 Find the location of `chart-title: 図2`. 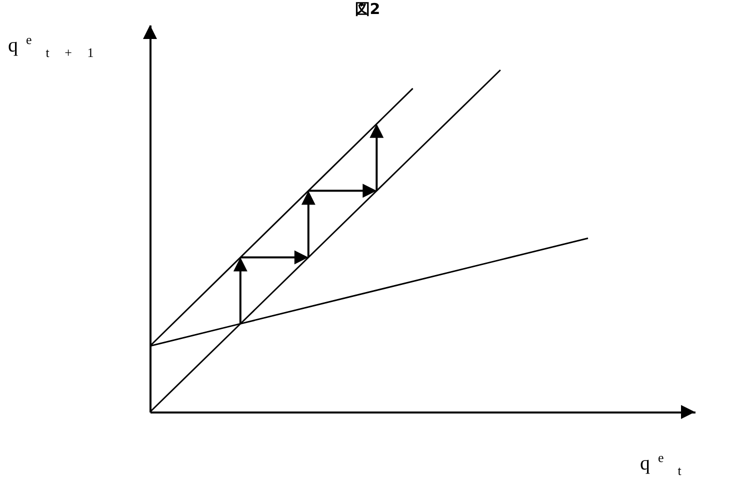

chart-title: 図2 is located at coordinates (367, 9).